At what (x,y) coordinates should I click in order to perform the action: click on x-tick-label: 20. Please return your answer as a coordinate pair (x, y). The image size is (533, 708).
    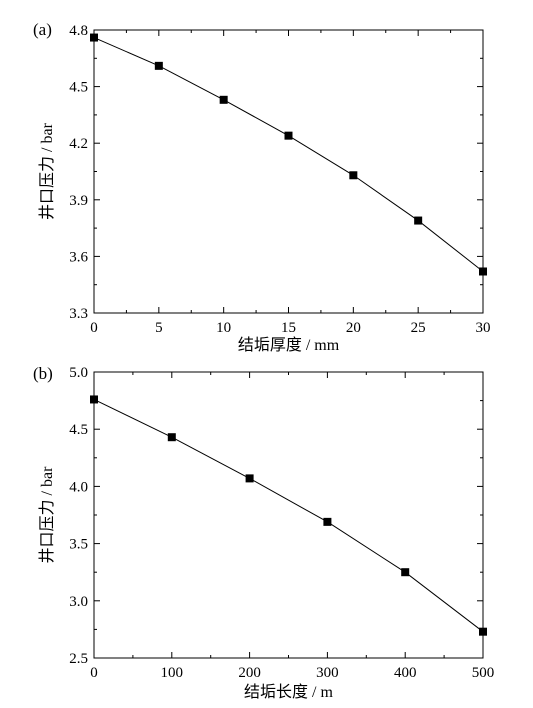
    Looking at the image, I should click on (353, 328).